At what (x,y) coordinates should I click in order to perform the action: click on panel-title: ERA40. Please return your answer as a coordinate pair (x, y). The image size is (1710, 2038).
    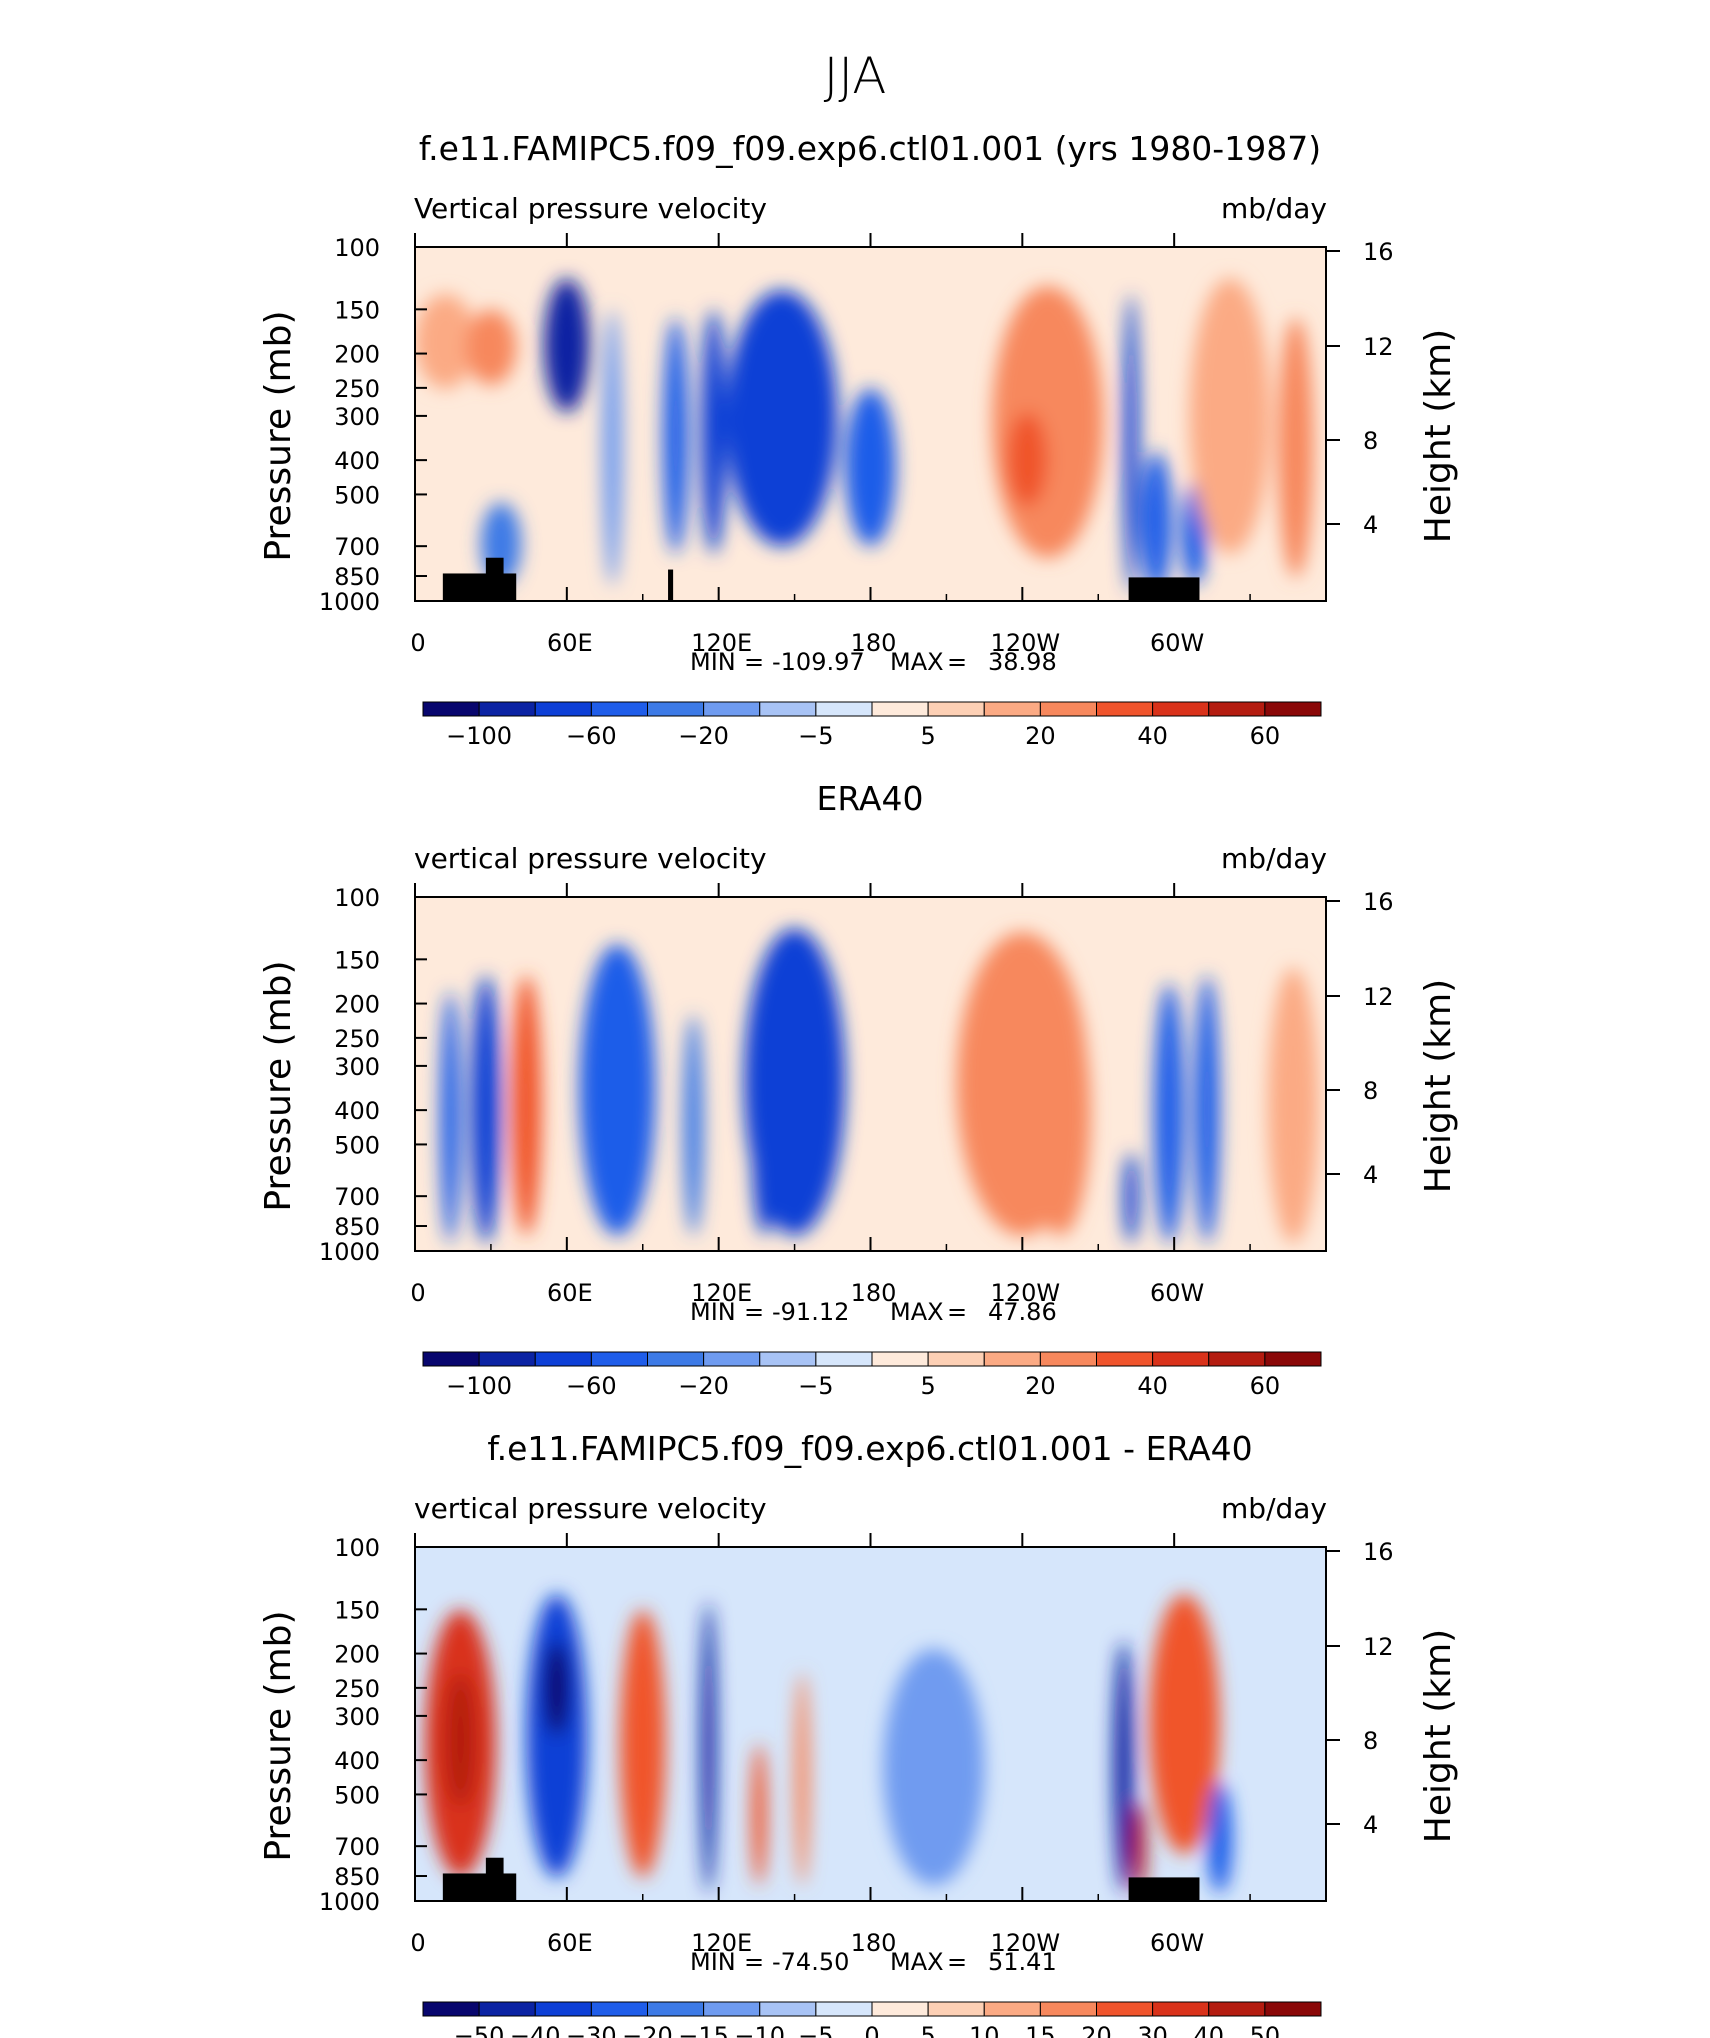
    Looking at the image, I should click on (869, 798).